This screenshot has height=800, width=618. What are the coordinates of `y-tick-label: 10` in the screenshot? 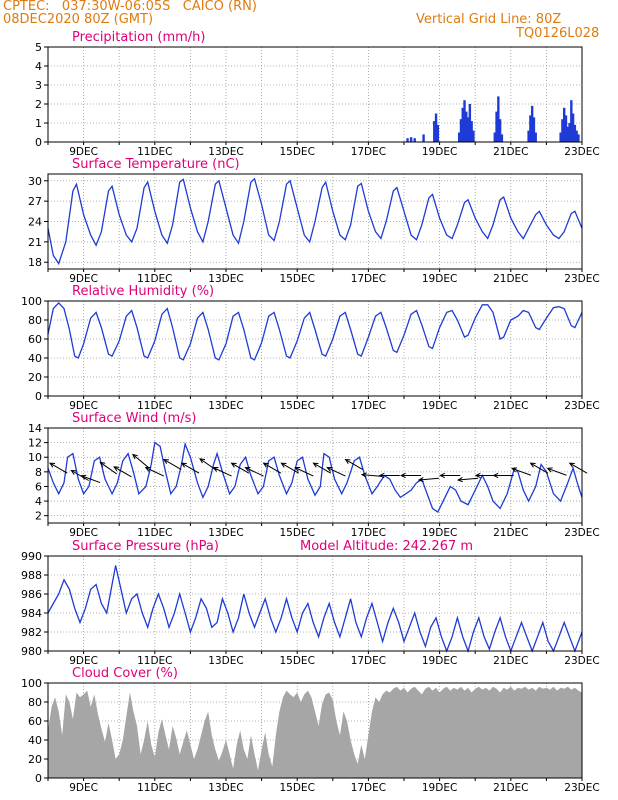 It's located at (35, 457).